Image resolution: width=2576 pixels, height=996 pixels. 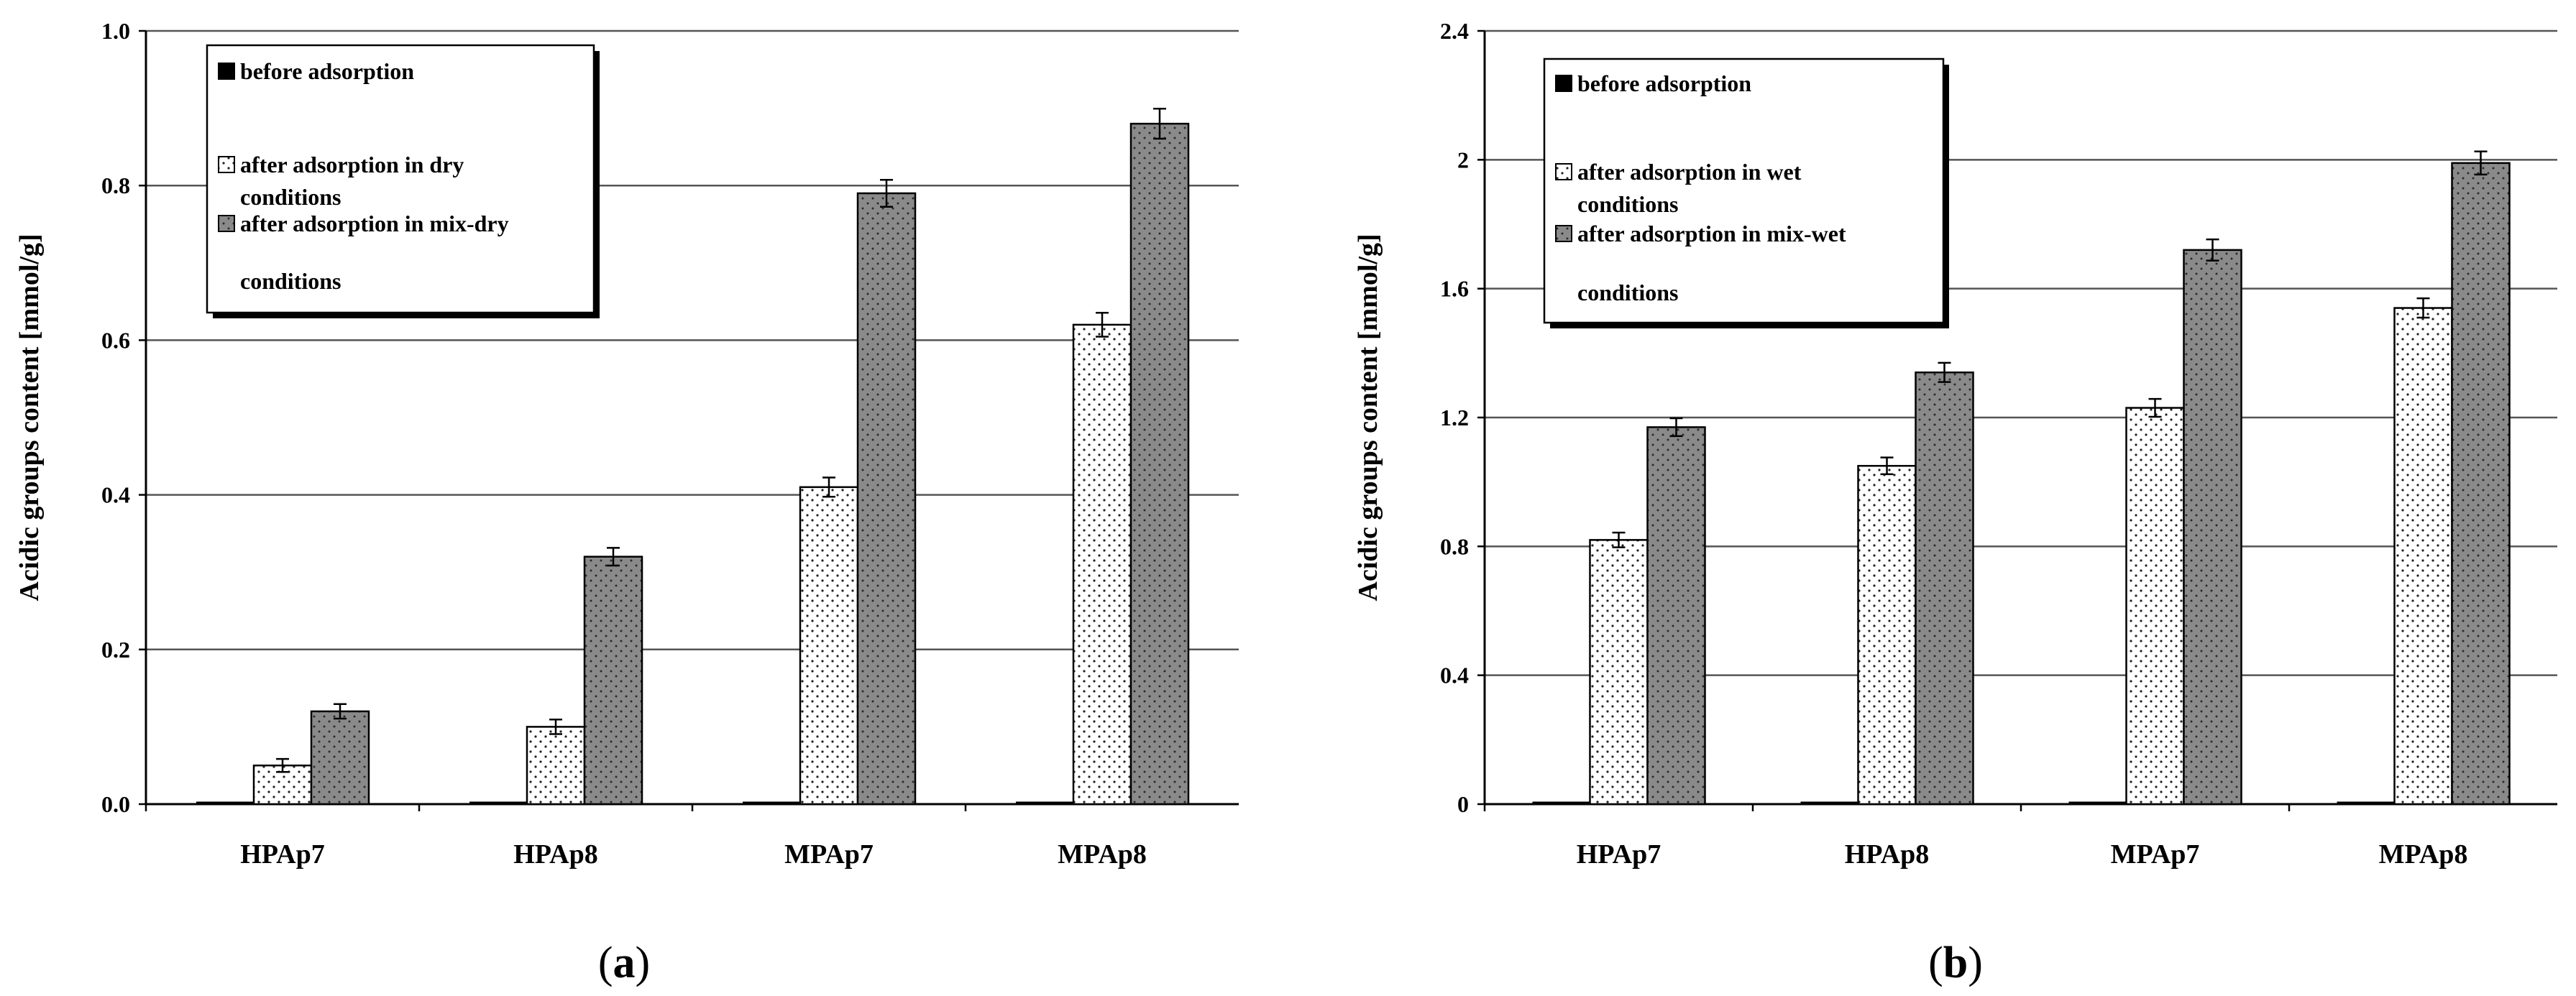 I want to click on y-tick-label: 0.6, so click(x=115, y=340).